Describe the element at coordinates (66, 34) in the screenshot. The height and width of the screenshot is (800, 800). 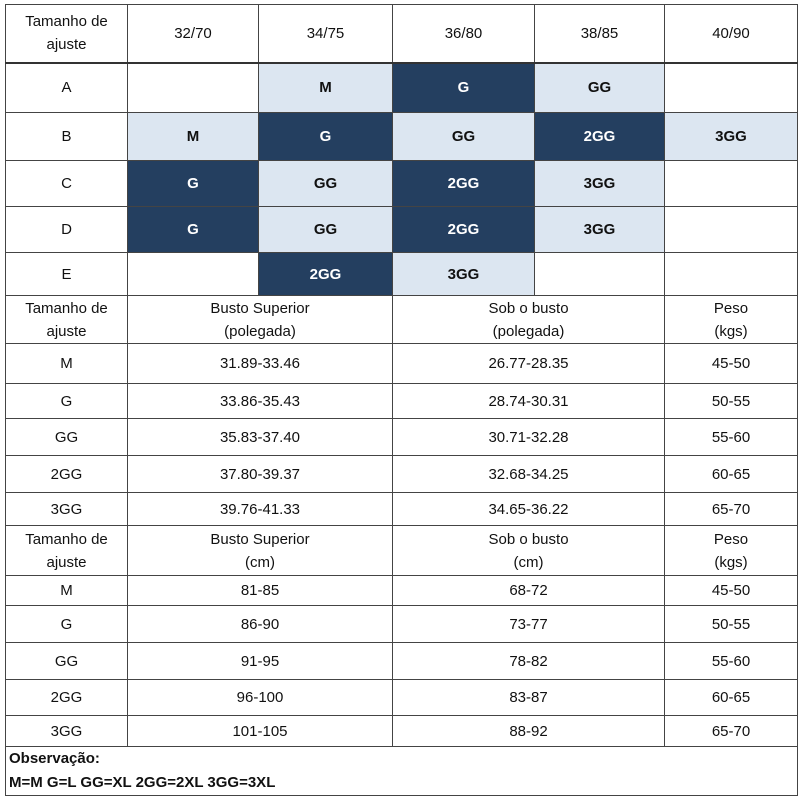
I see `corner-header: Tamanho de ajuste` at that location.